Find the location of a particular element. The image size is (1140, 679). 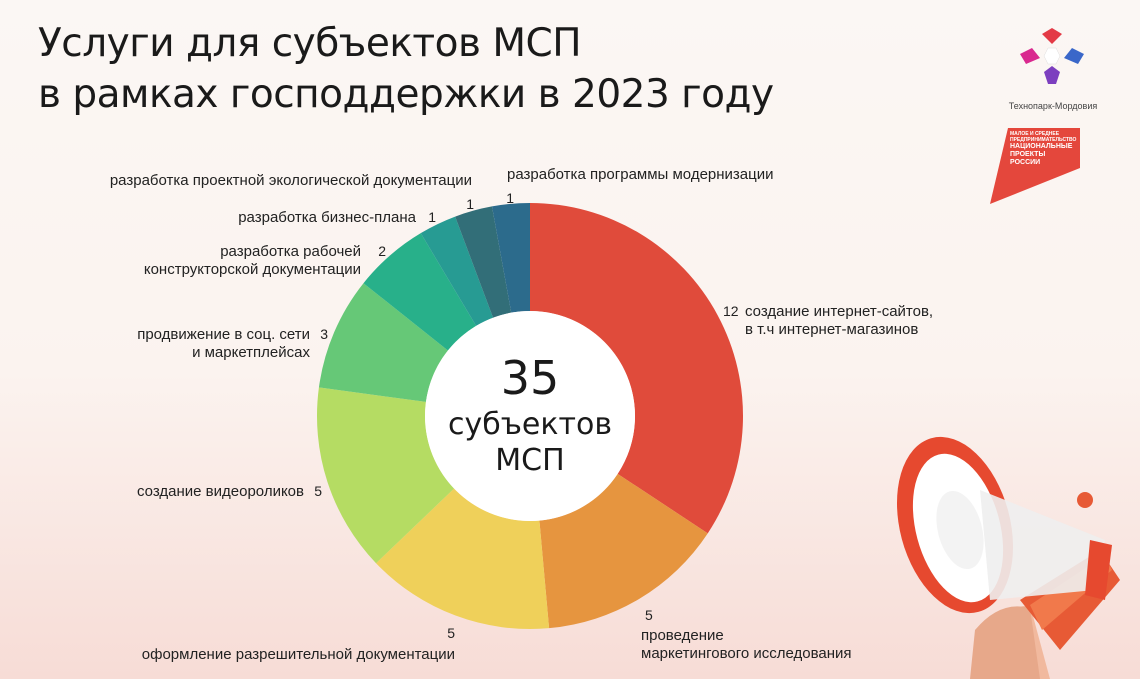

center-label-line-2: МСП is located at coordinates (529, 460).